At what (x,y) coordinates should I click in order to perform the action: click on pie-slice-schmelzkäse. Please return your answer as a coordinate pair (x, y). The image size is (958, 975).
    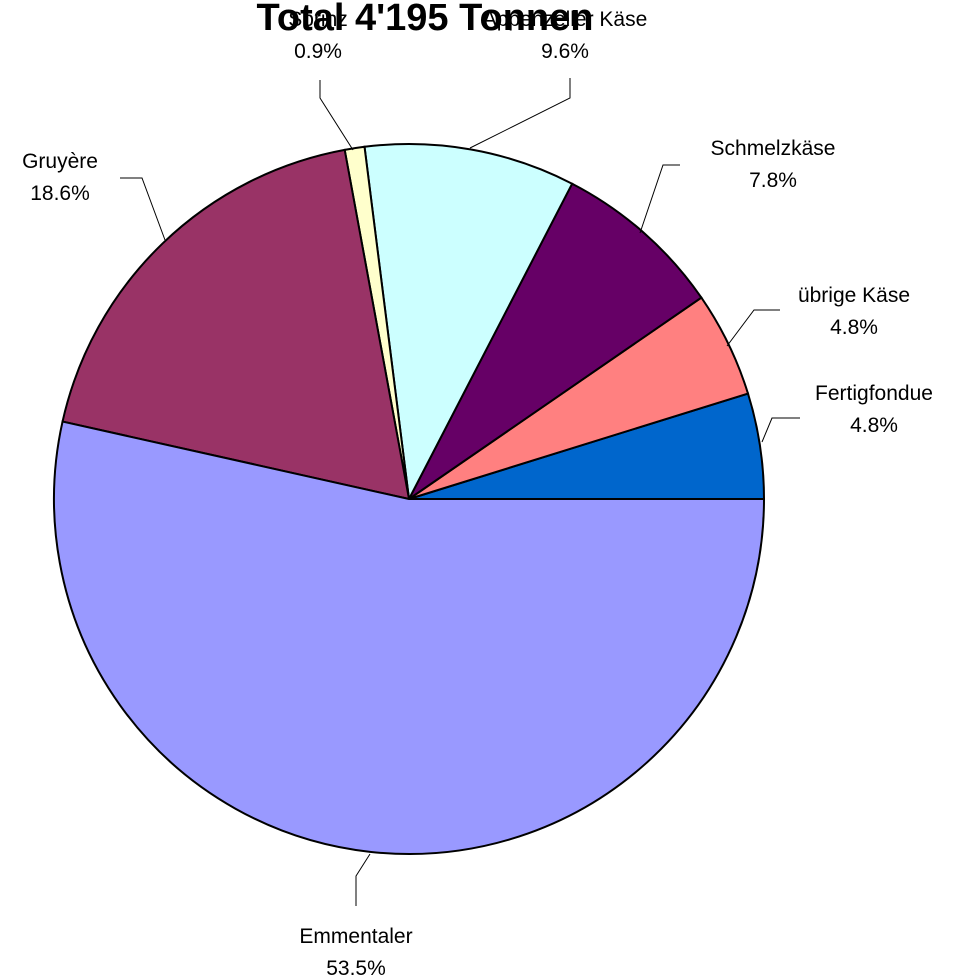
    Looking at the image, I should click on (555, 341).